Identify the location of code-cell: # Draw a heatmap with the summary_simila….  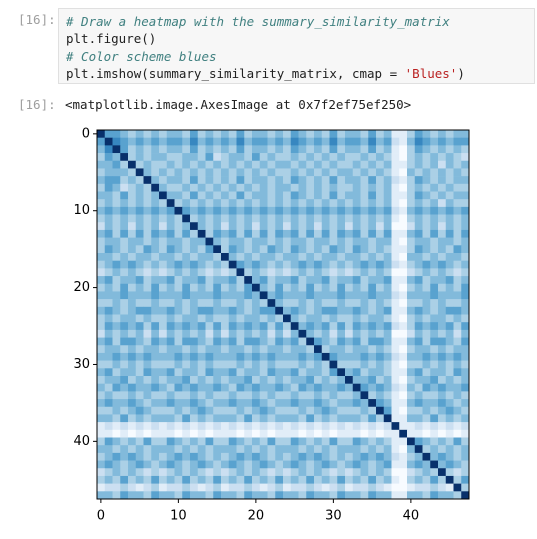
(296, 46).